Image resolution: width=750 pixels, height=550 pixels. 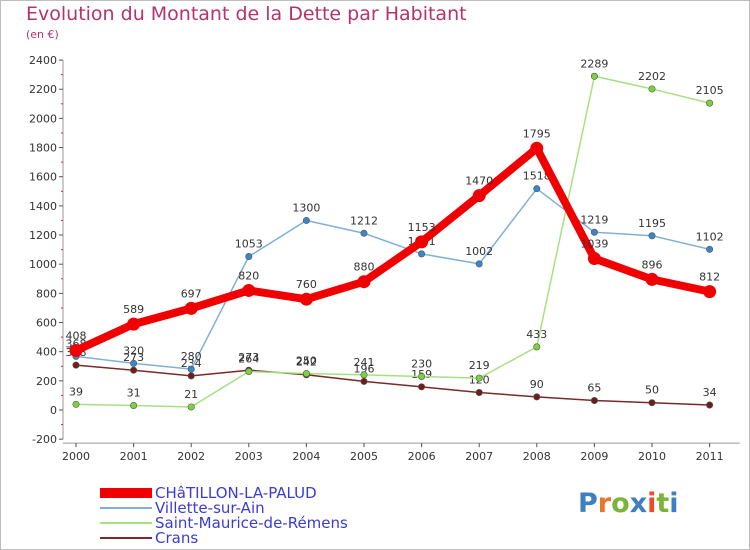 I want to click on data-label-ch-tillon-la-palud: 812, so click(x=709, y=277).